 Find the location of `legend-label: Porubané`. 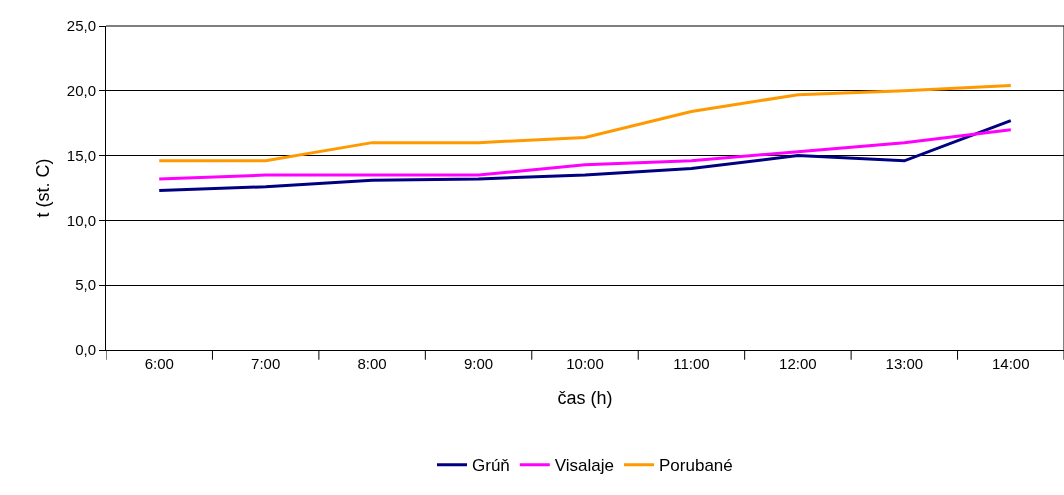

legend-label: Porubané is located at coordinates (696, 466).